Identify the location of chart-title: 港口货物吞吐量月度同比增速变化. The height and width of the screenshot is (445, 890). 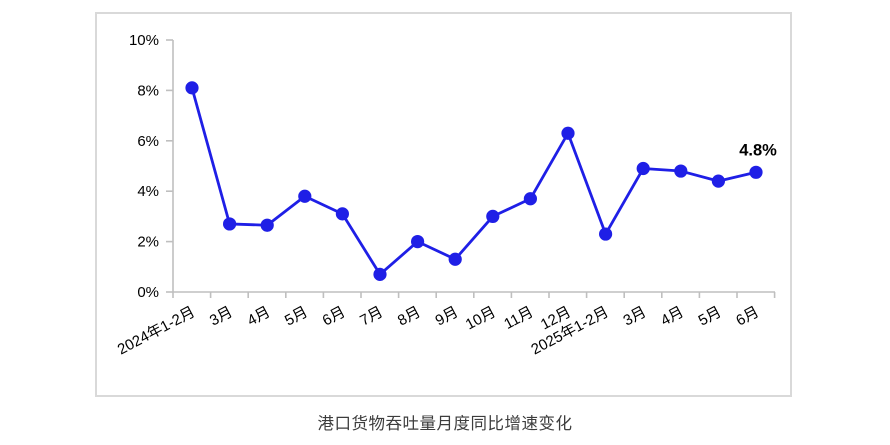
(445, 424).